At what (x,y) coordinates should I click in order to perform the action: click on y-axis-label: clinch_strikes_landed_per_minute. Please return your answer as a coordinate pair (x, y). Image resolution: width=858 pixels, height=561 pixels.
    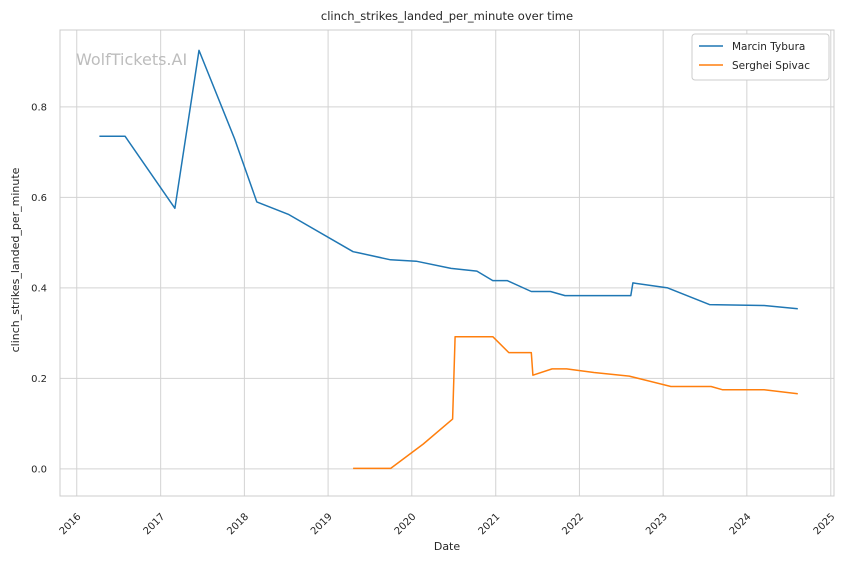
    Looking at the image, I should click on (15, 259).